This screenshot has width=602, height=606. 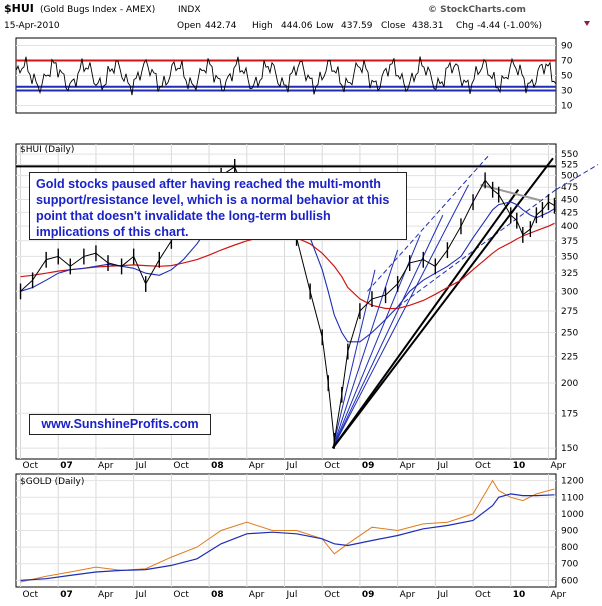 I want to click on price-tick-label: 425, so click(x=569, y=213).